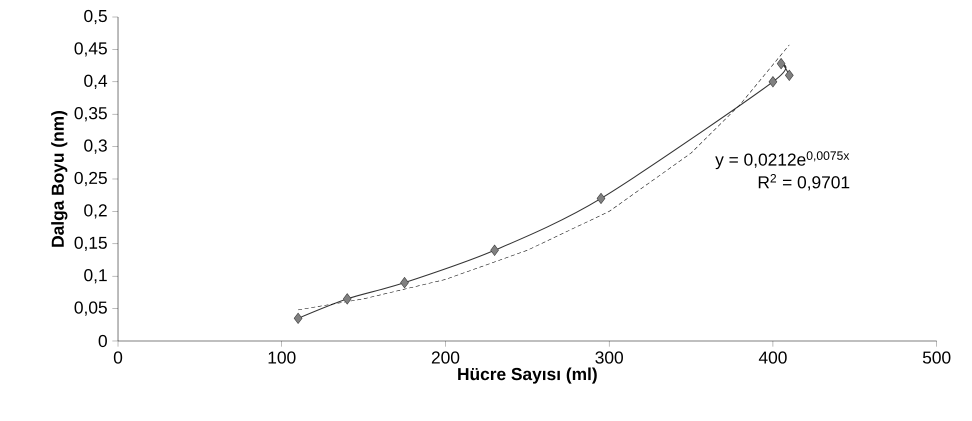  I want to click on x-tick-label: 300, so click(609, 357).